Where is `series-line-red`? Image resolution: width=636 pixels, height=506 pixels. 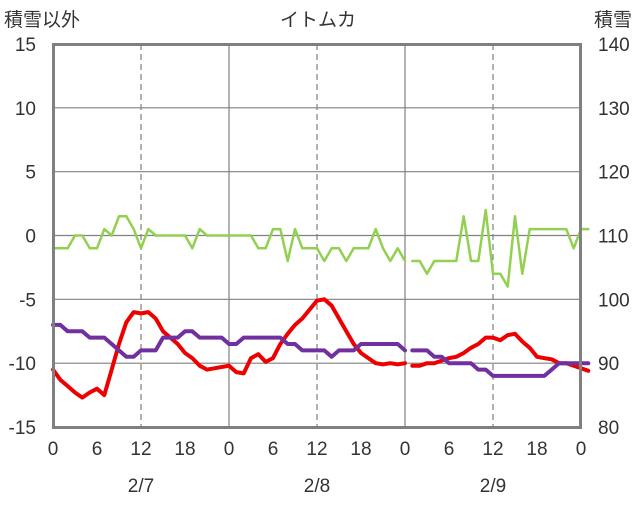
series-line-red is located at coordinates (229, 348).